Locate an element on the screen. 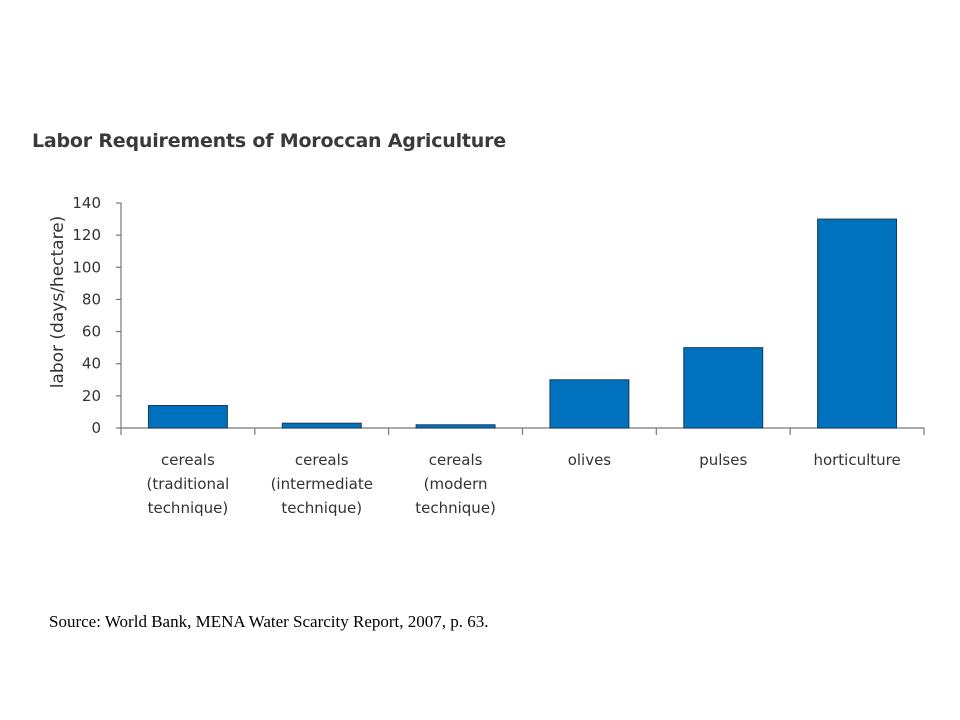 The height and width of the screenshot is (720, 960). y-tick-label: 60 is located at coordinates (91, 332).